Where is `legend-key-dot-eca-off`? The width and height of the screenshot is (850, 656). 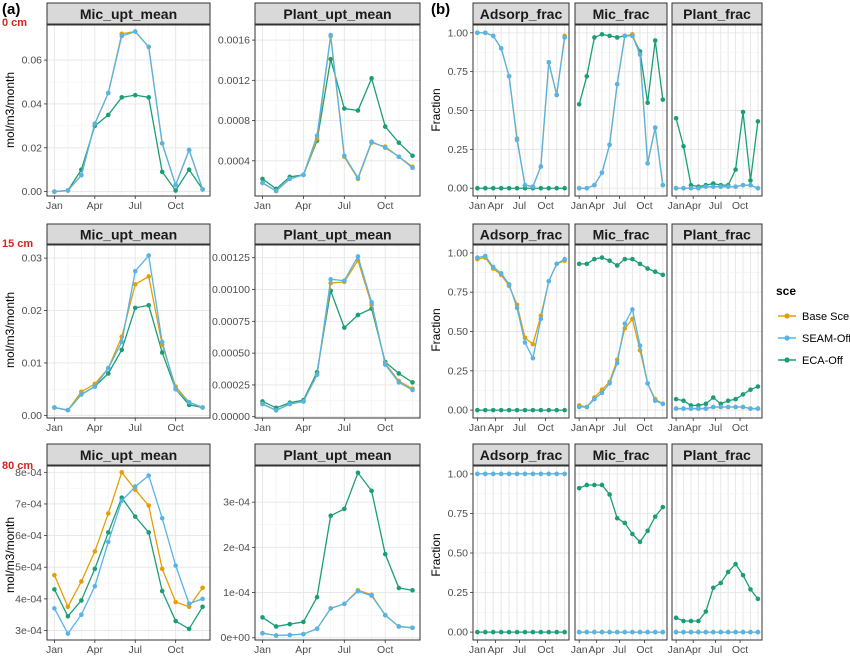
legend-key-dot-eca-off is located at coordinates (787, 360).